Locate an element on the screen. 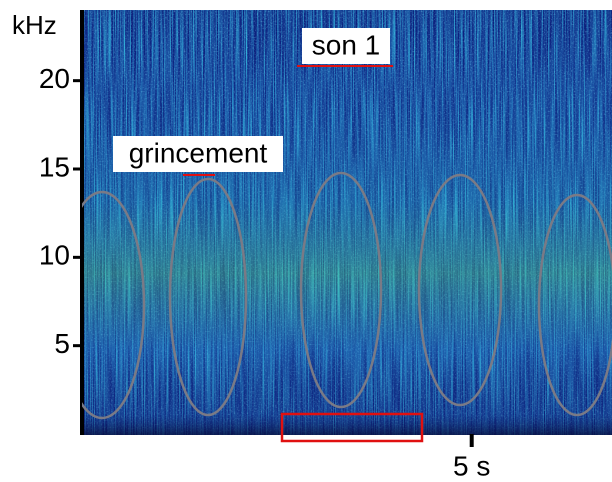 Image resolution: width=612 pixels, height=482 pixels. y-tick-label: 15 is located at coordinates (54, 166).